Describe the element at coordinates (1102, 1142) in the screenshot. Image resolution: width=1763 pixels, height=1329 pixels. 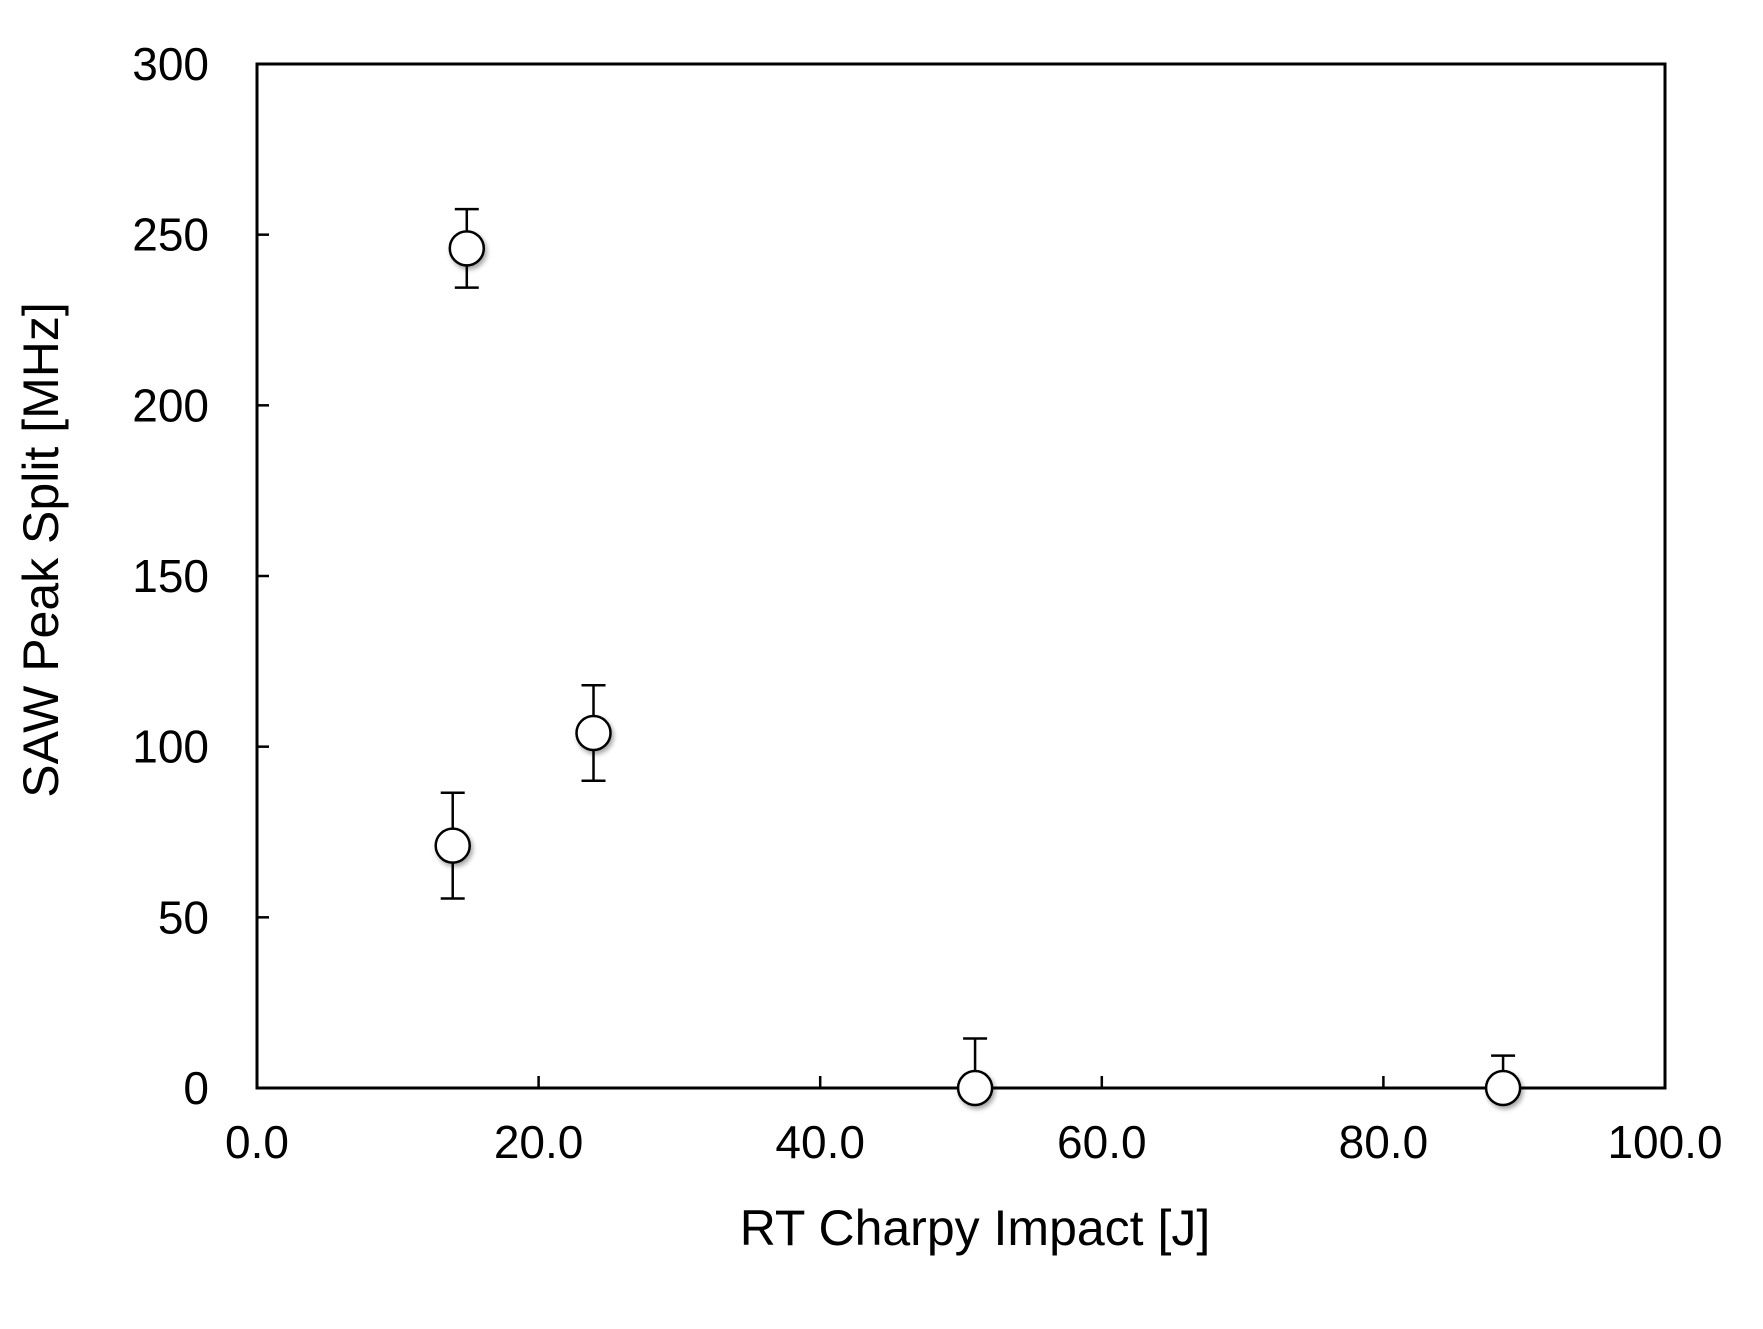
I see `x-tick-label: 60.0` at that location.